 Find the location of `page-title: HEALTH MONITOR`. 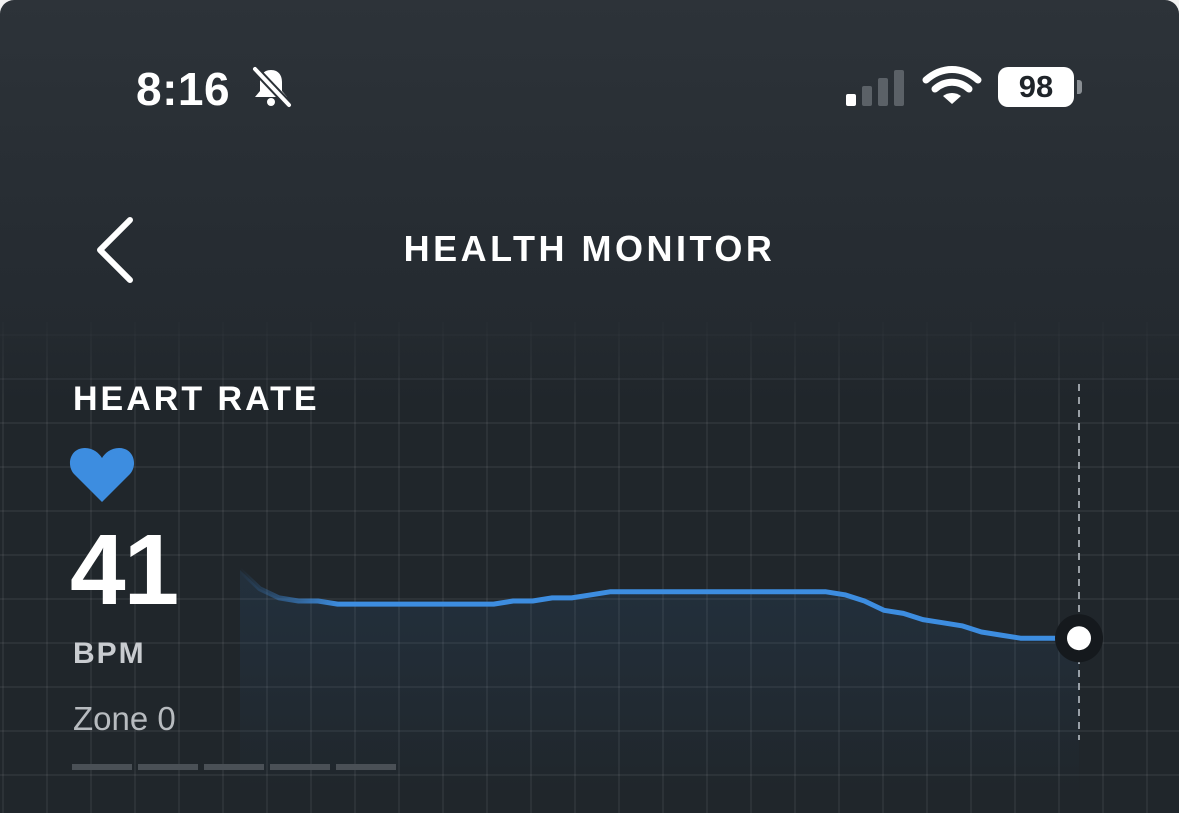

page-title: HEALTH MONITOR is located at coordinates (589, 248).